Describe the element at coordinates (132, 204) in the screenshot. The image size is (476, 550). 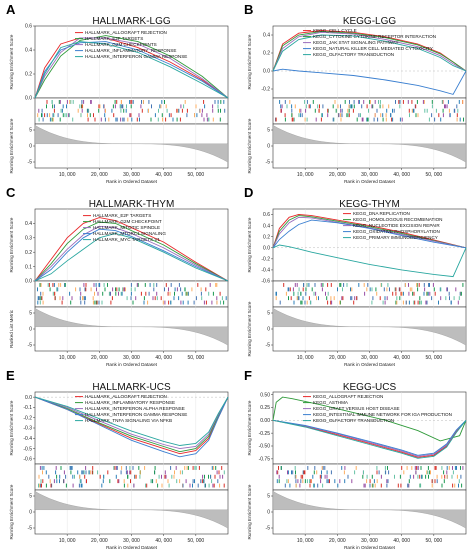
I see `panel-title: HALLMARK-THYM` at that location.